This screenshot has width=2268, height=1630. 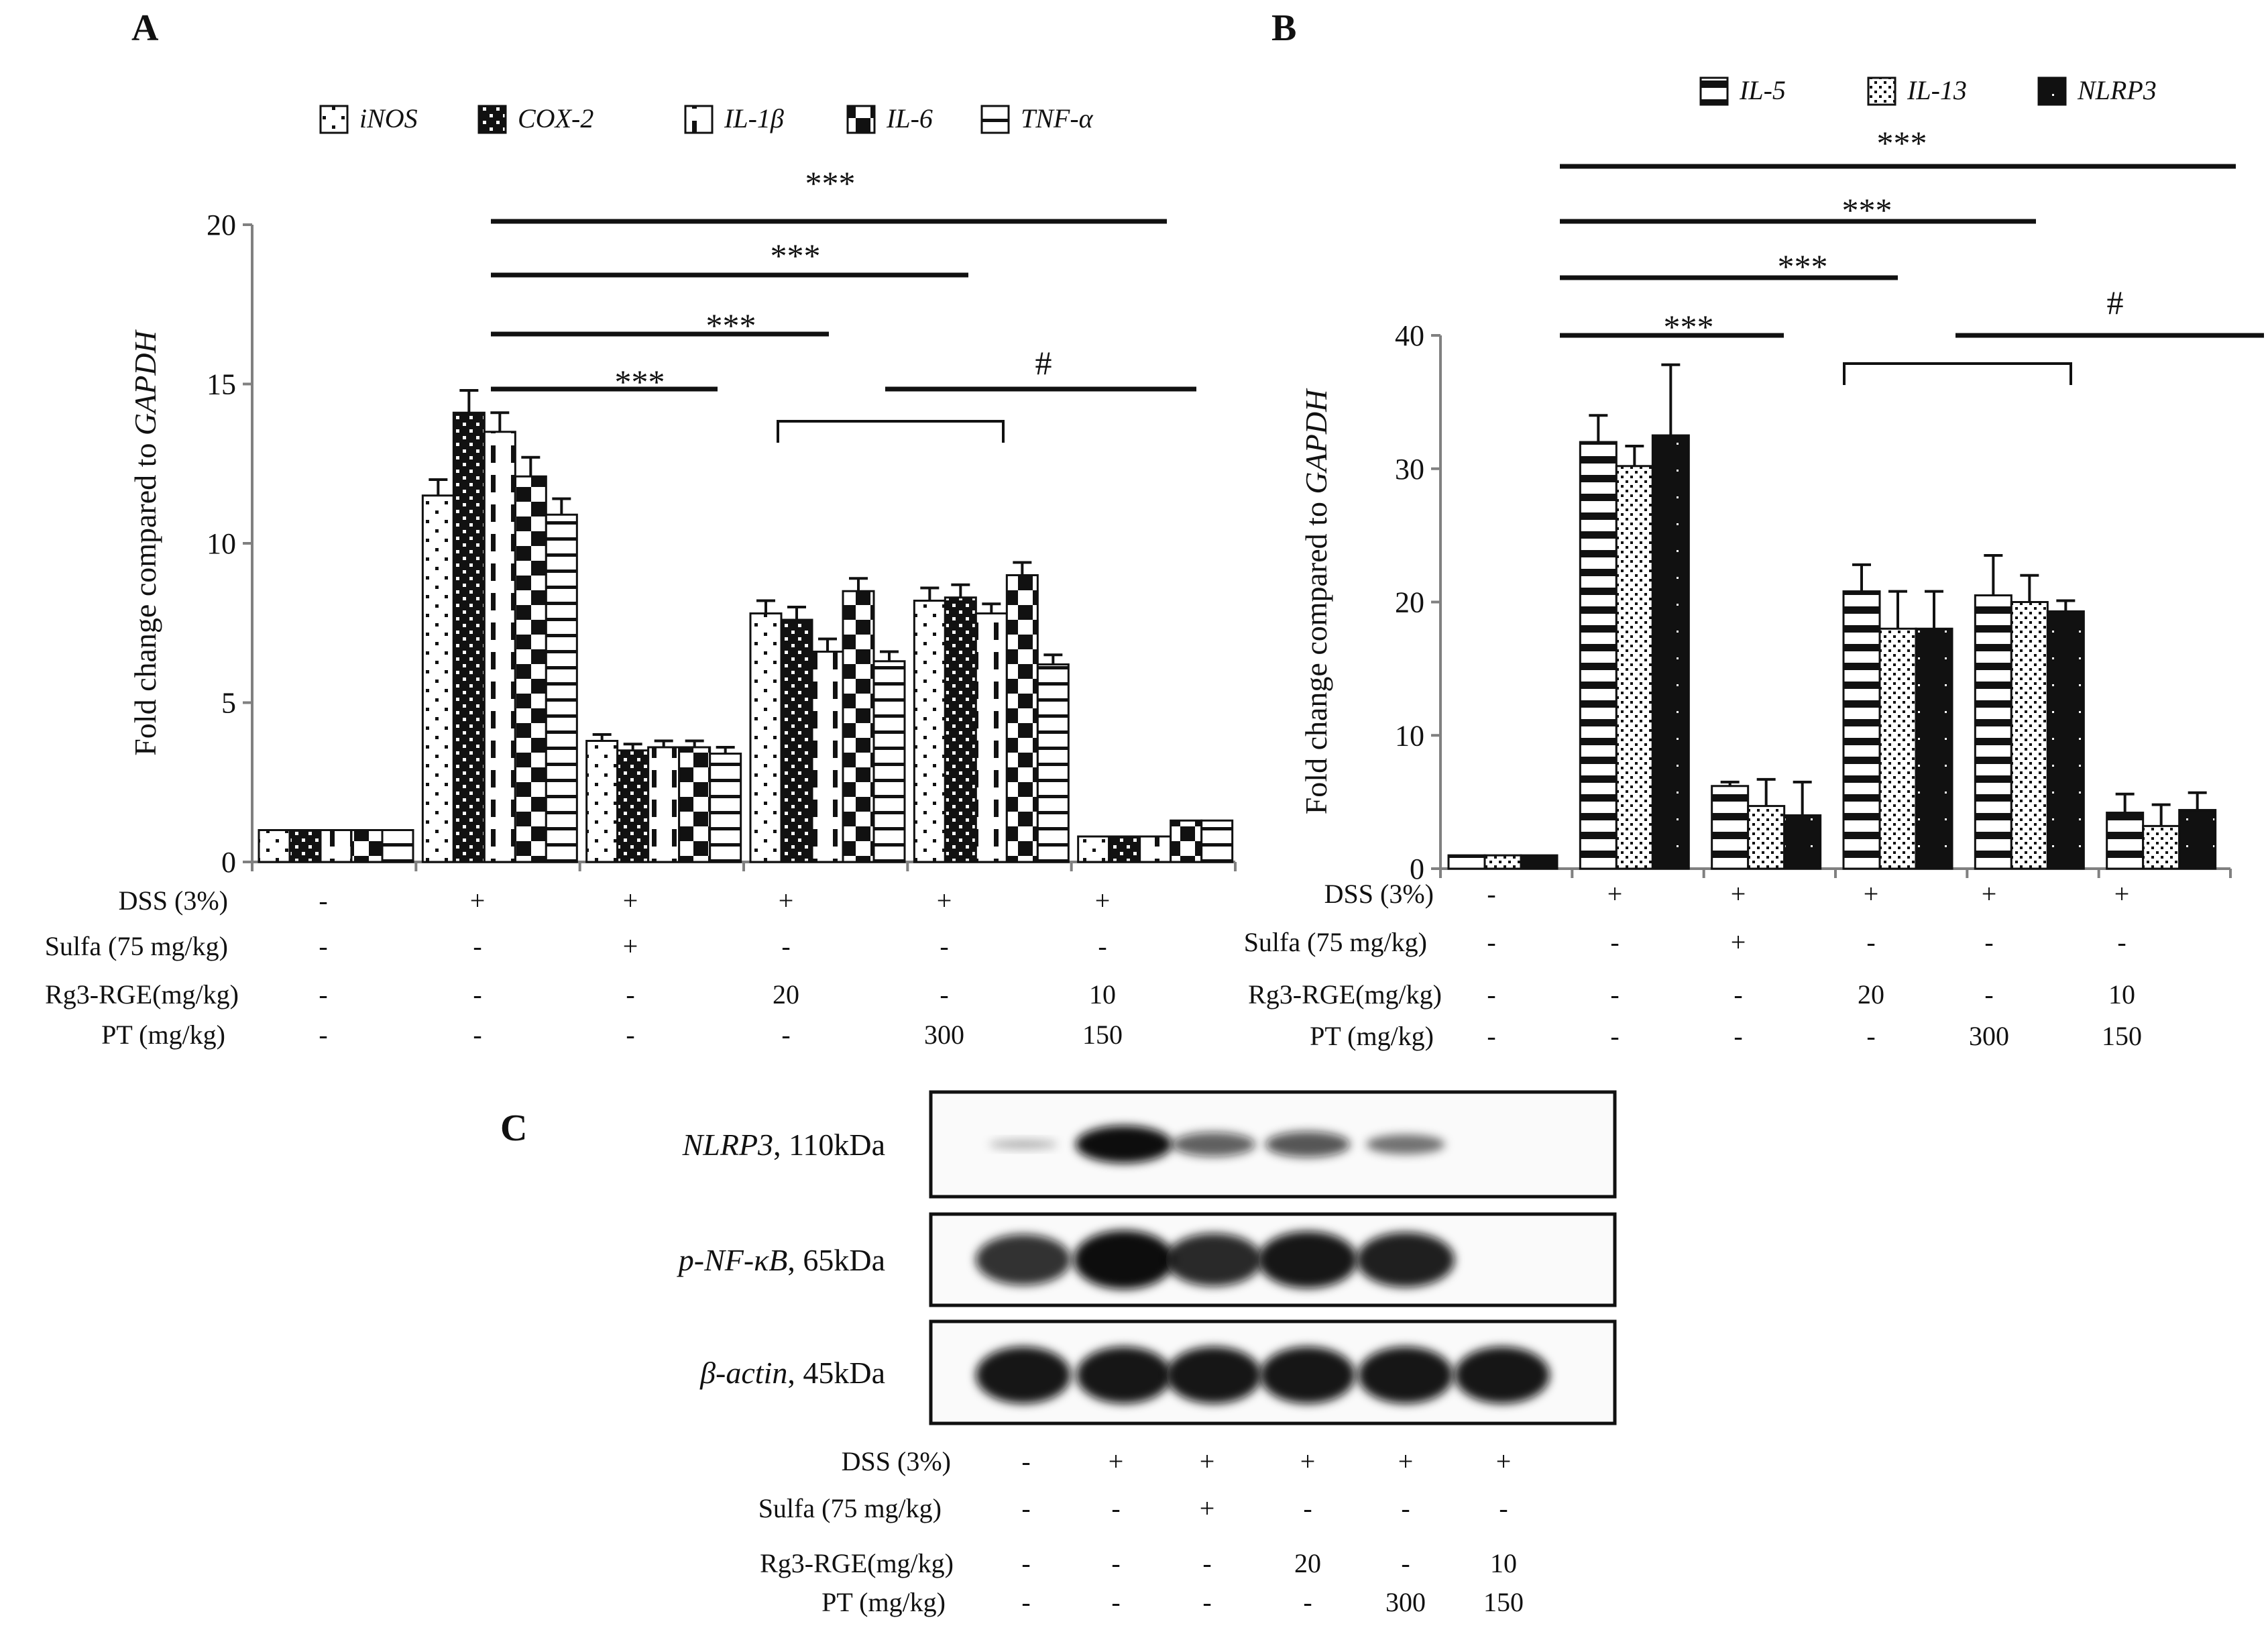 What do you see at coordinates (781, 1260) in the screenshot?
I see `blot-label: p-NF-κB, 65kDa` at bounding box center [781, 1260].